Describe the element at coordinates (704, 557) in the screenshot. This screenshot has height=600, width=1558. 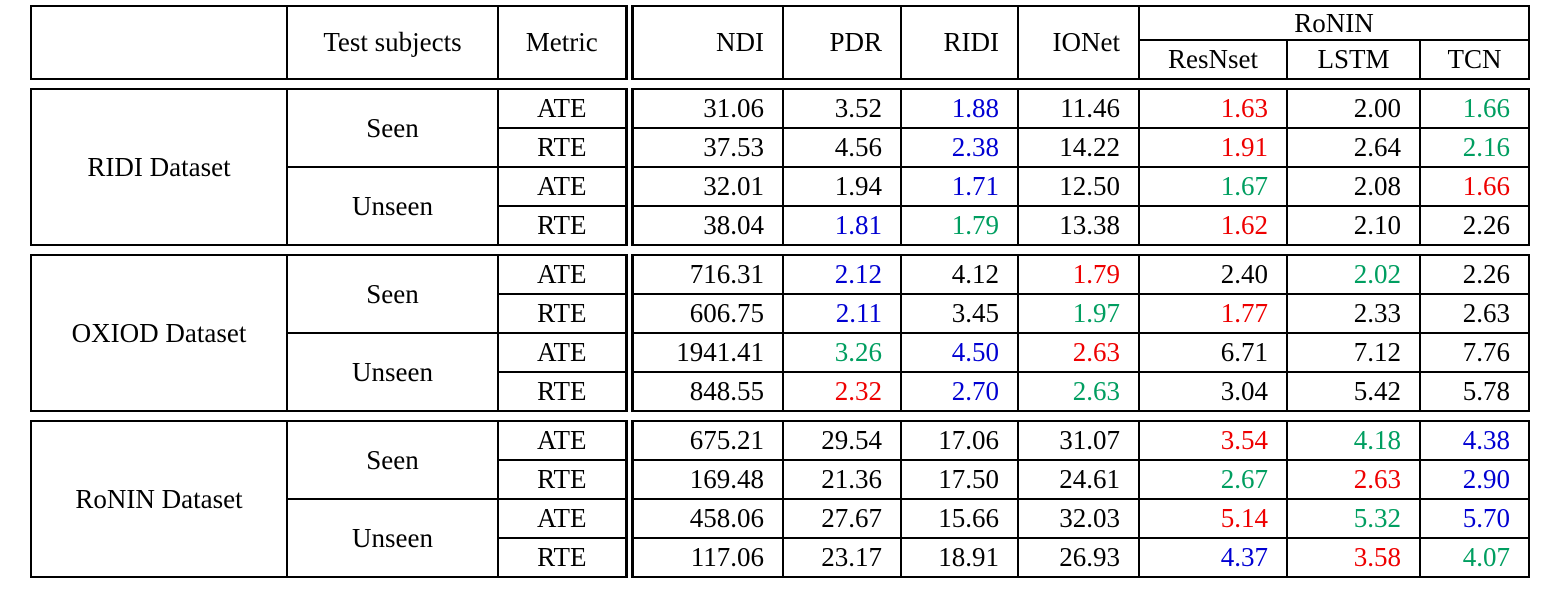
I see `value-cell: 117.06` at that location.